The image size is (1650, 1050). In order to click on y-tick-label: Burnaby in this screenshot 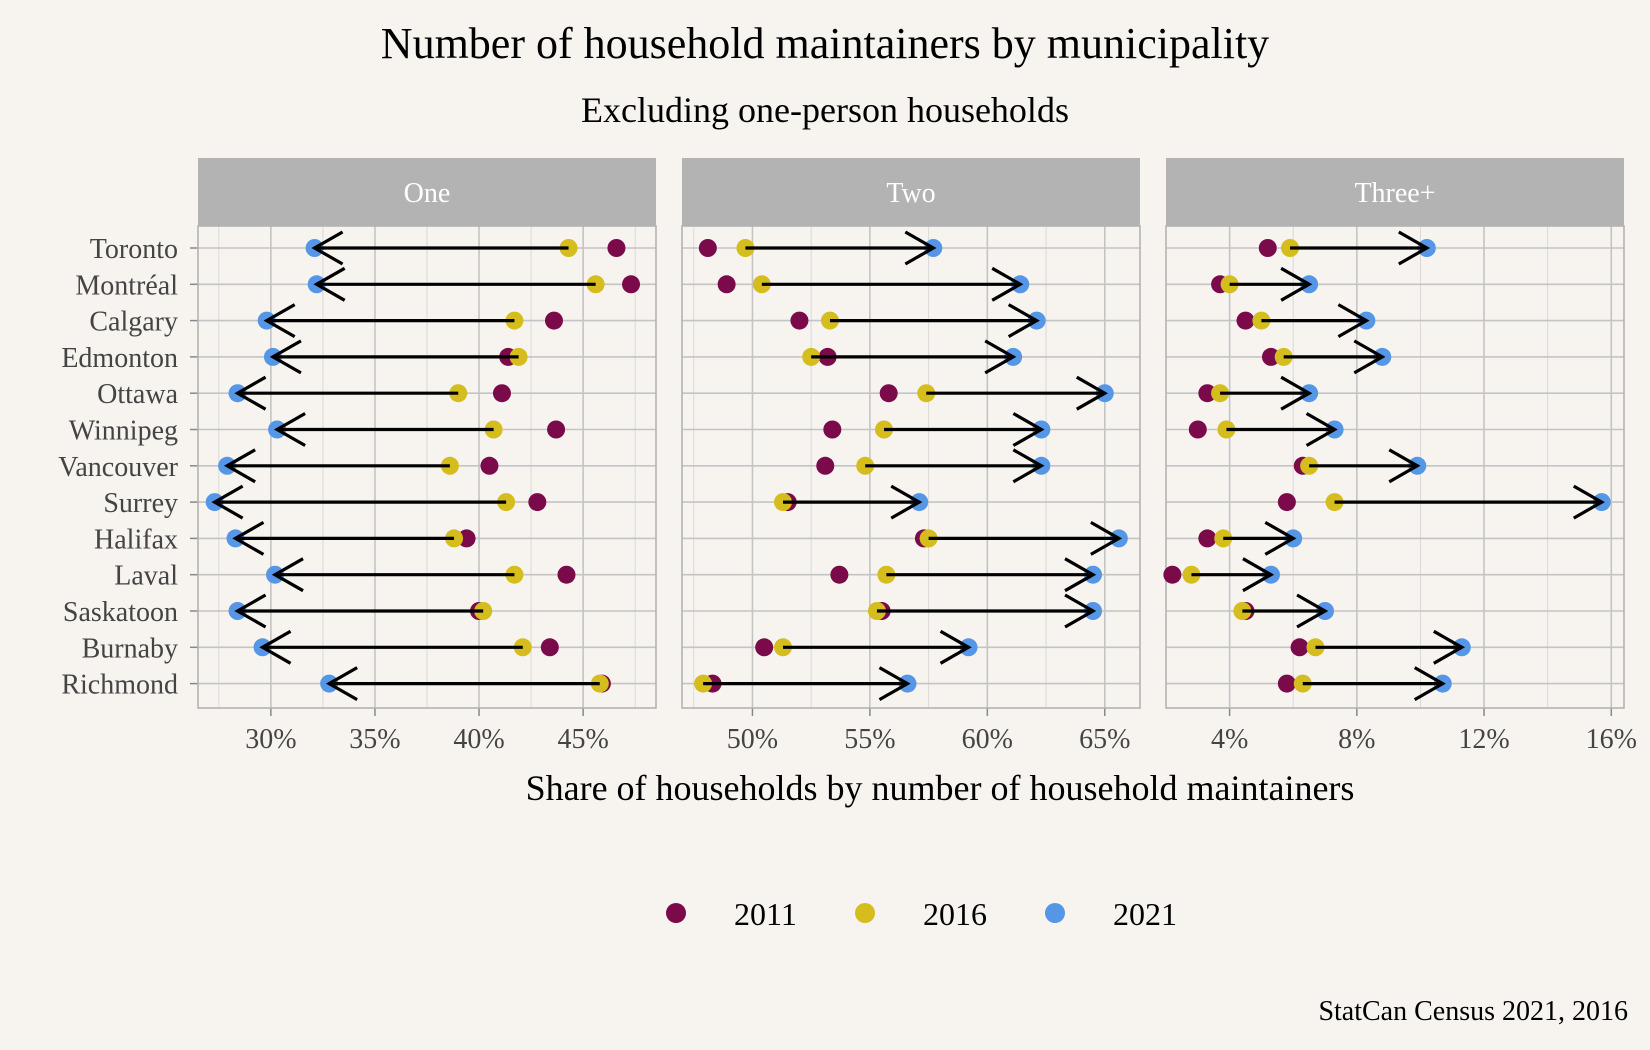, I will do `click(130, 648)`.